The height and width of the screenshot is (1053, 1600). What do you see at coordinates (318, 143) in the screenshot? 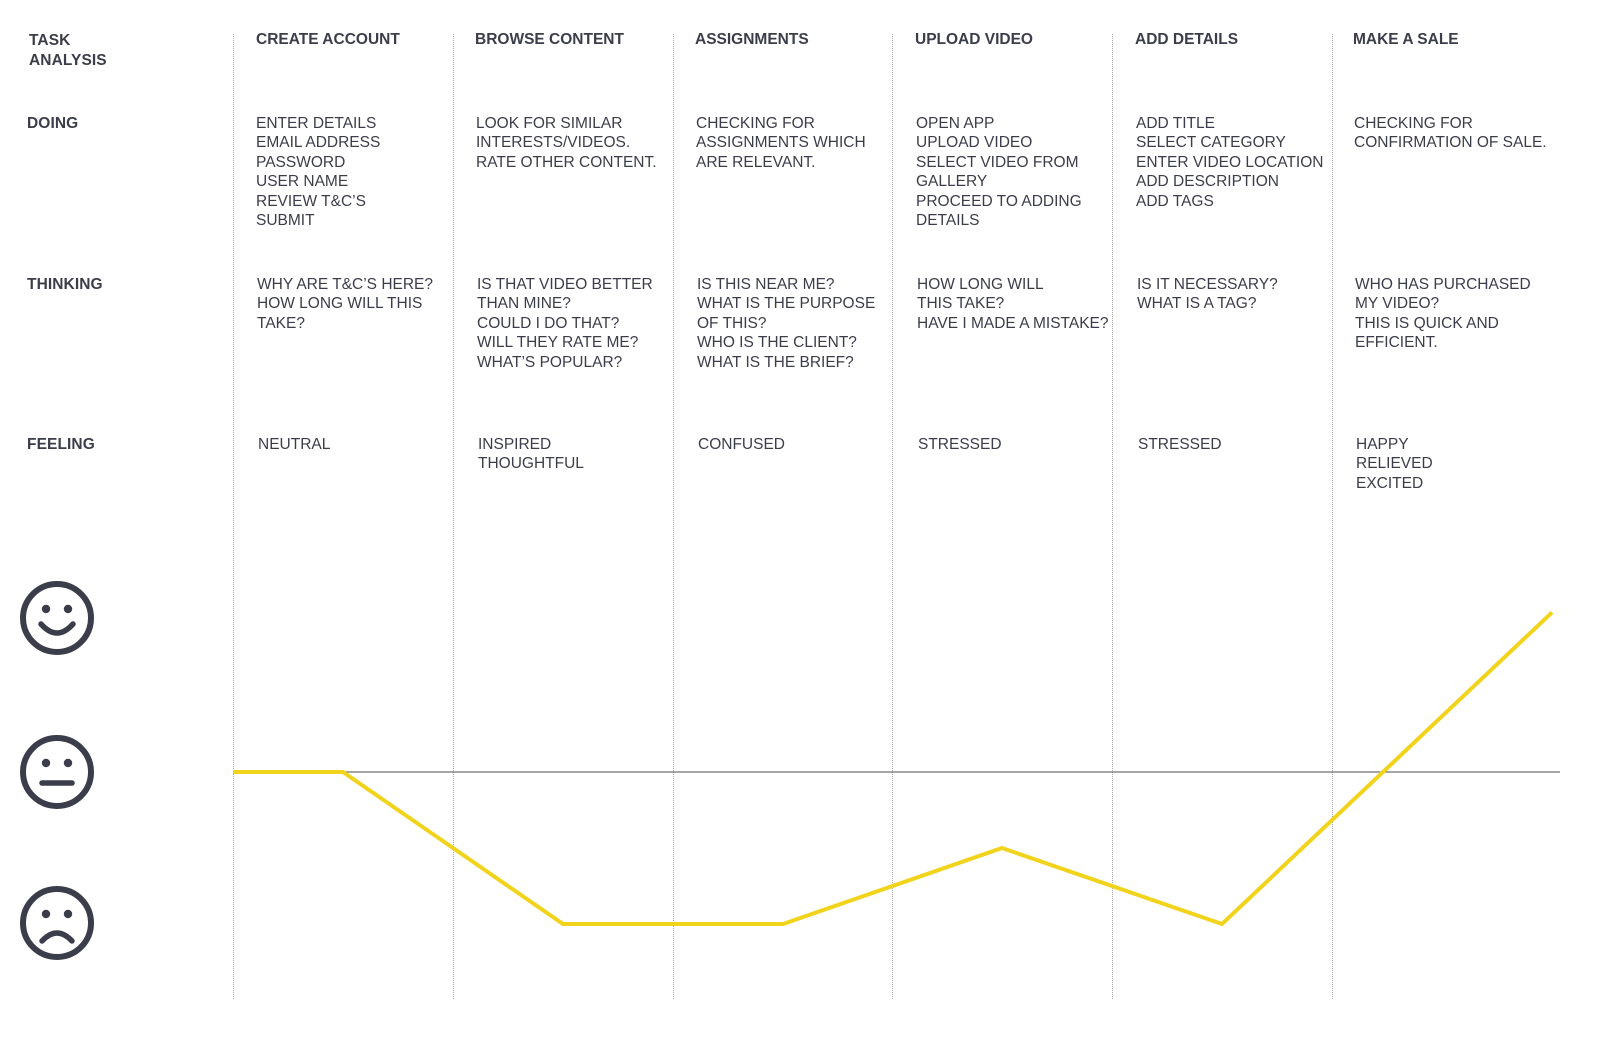
I see `doing-line: EMAIL ADDRESS` at bounding box center [318, 143].